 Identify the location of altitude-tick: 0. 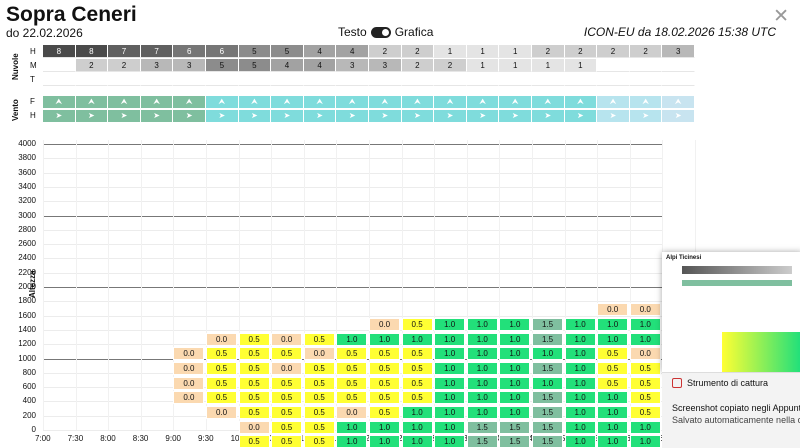
(33, 429).